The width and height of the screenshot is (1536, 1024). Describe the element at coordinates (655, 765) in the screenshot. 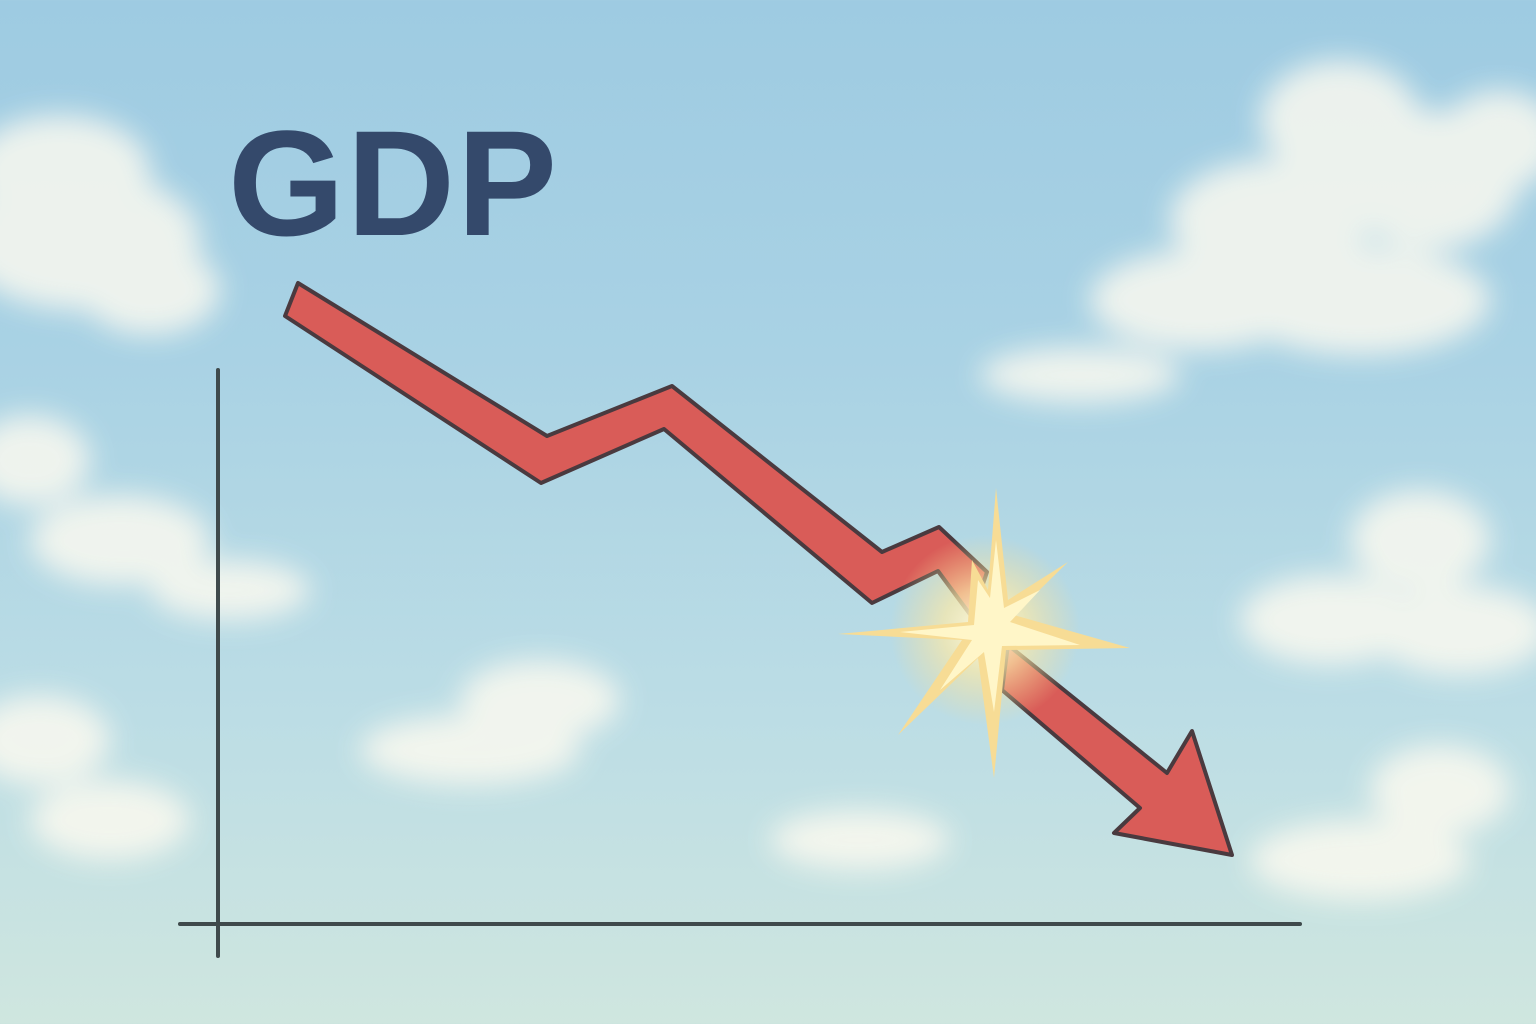

I see `cloud-center` at that location.